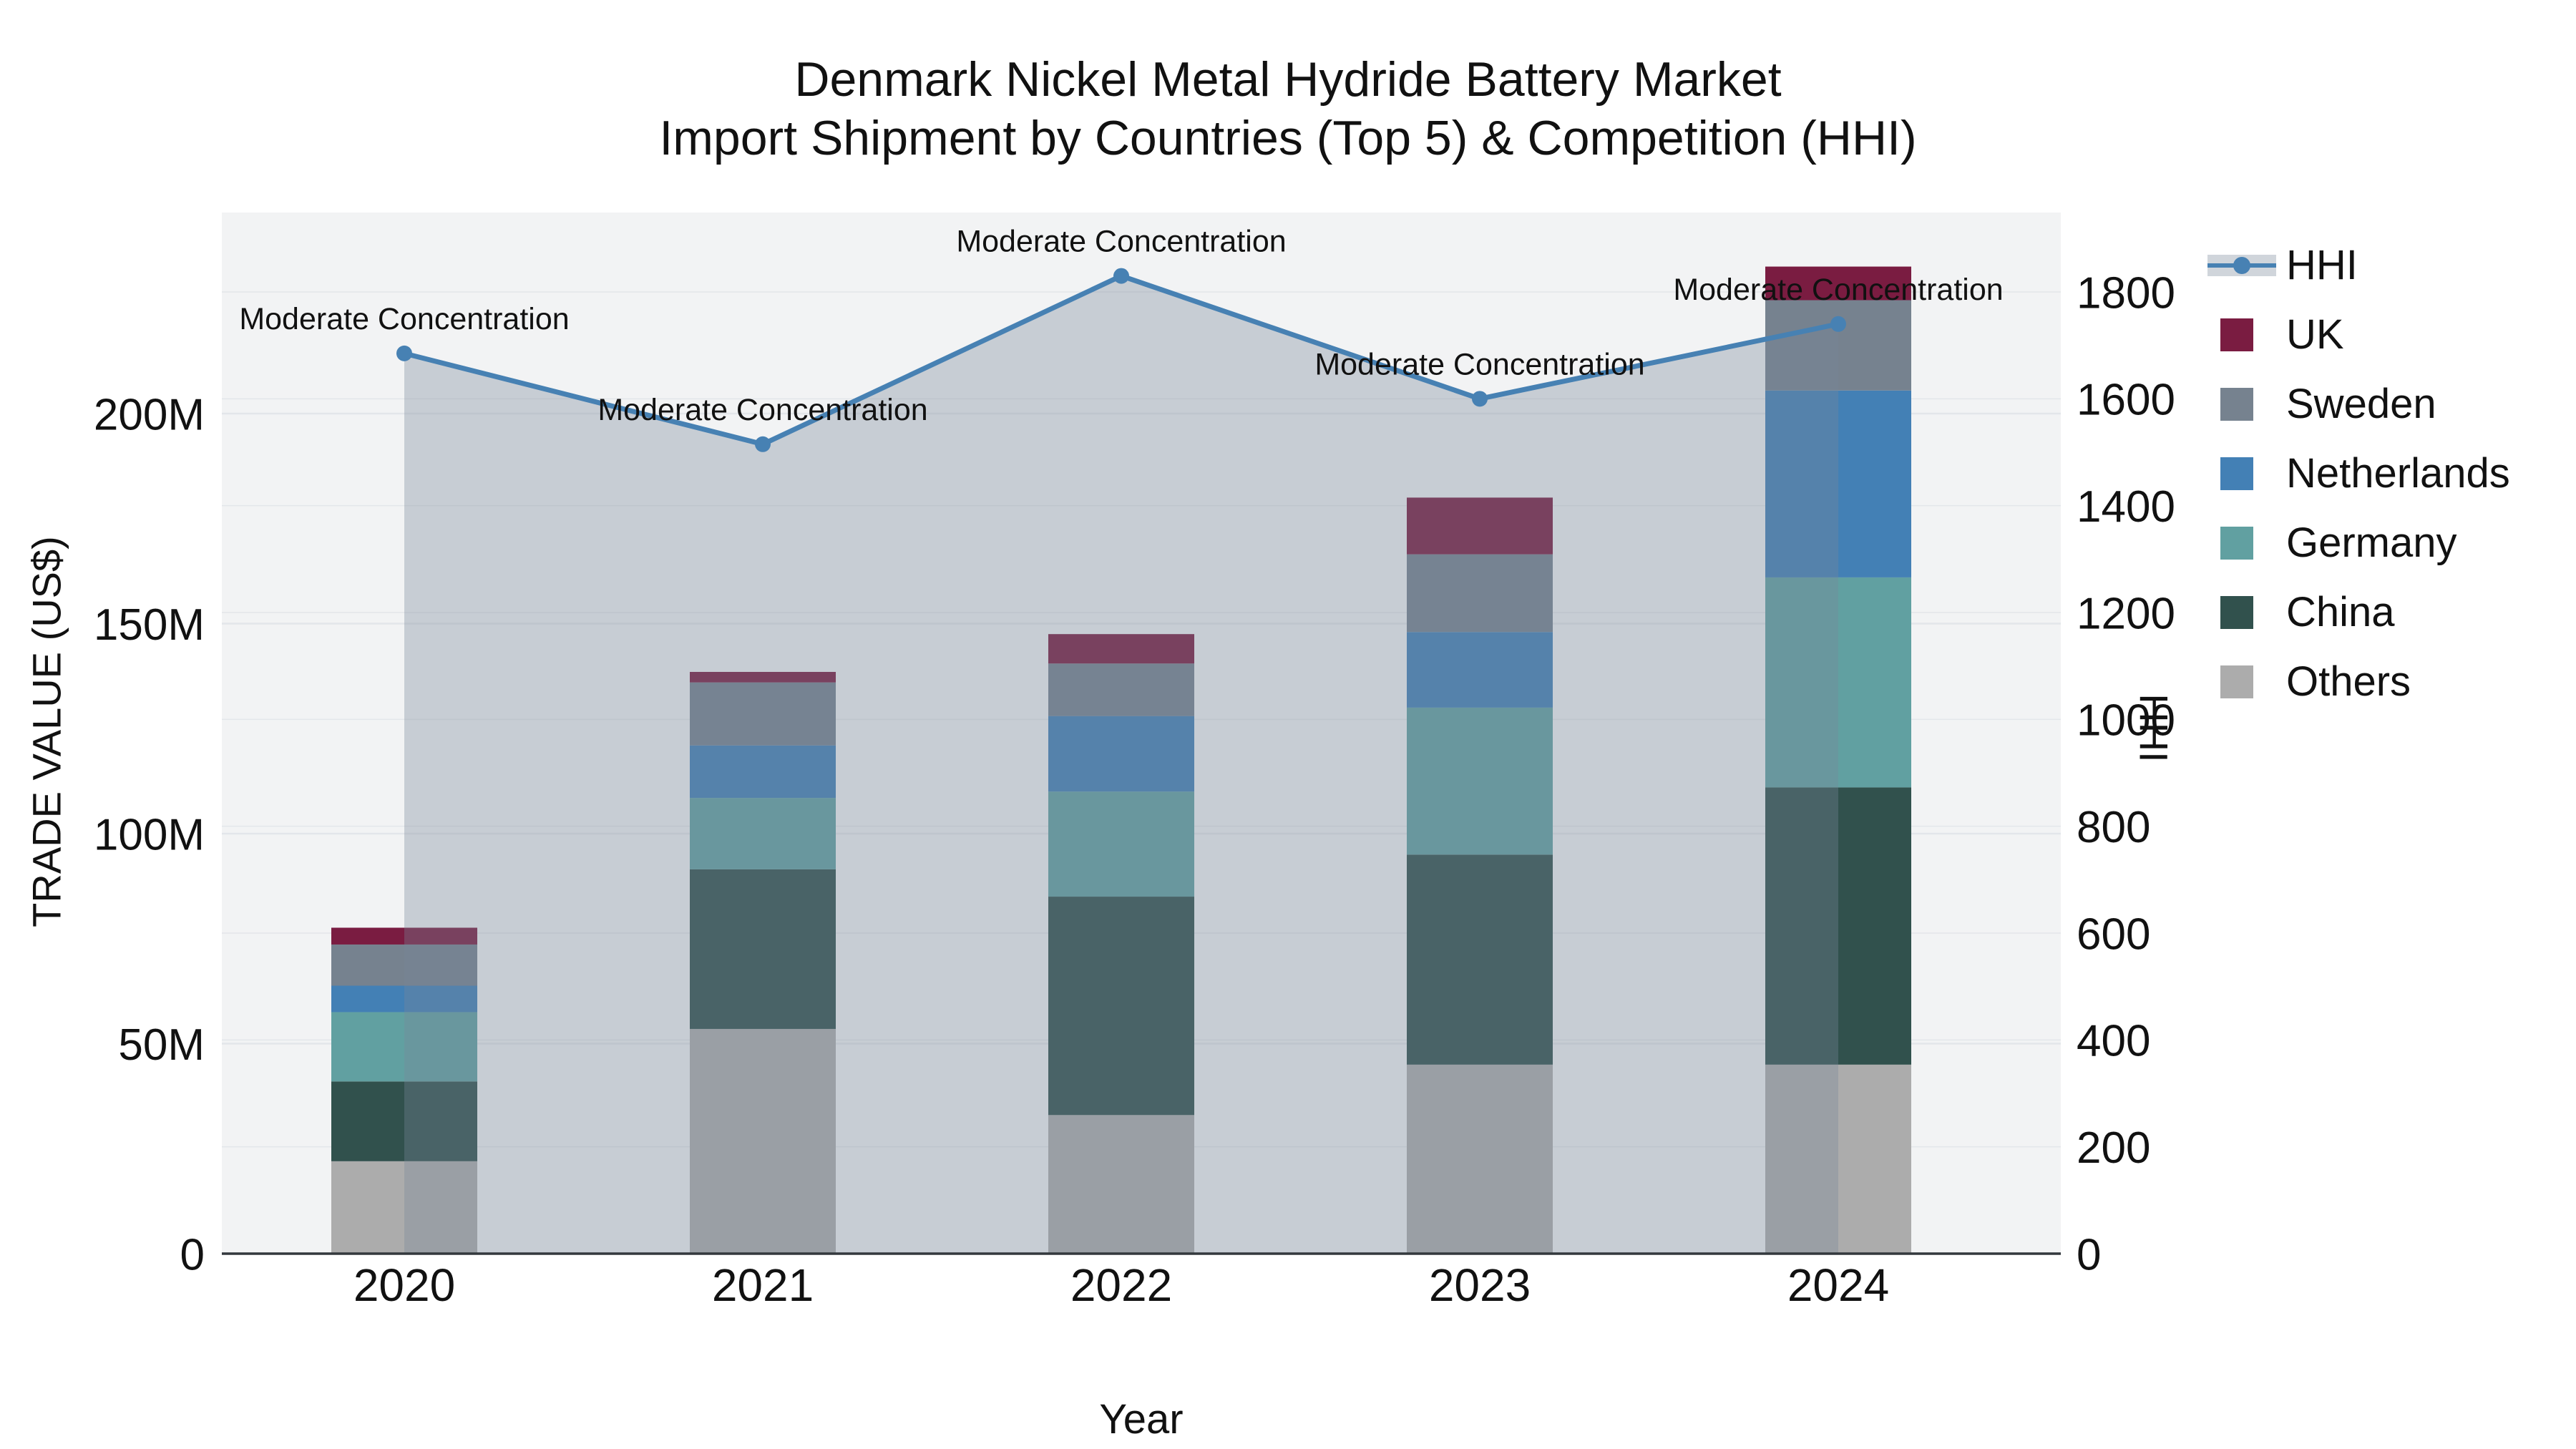 The width and height of the screenshot is (2576, 1449). Describe the element at coordinates (404, 1121) in the screenshot. I see `bar-segment-2020-china` at that location.